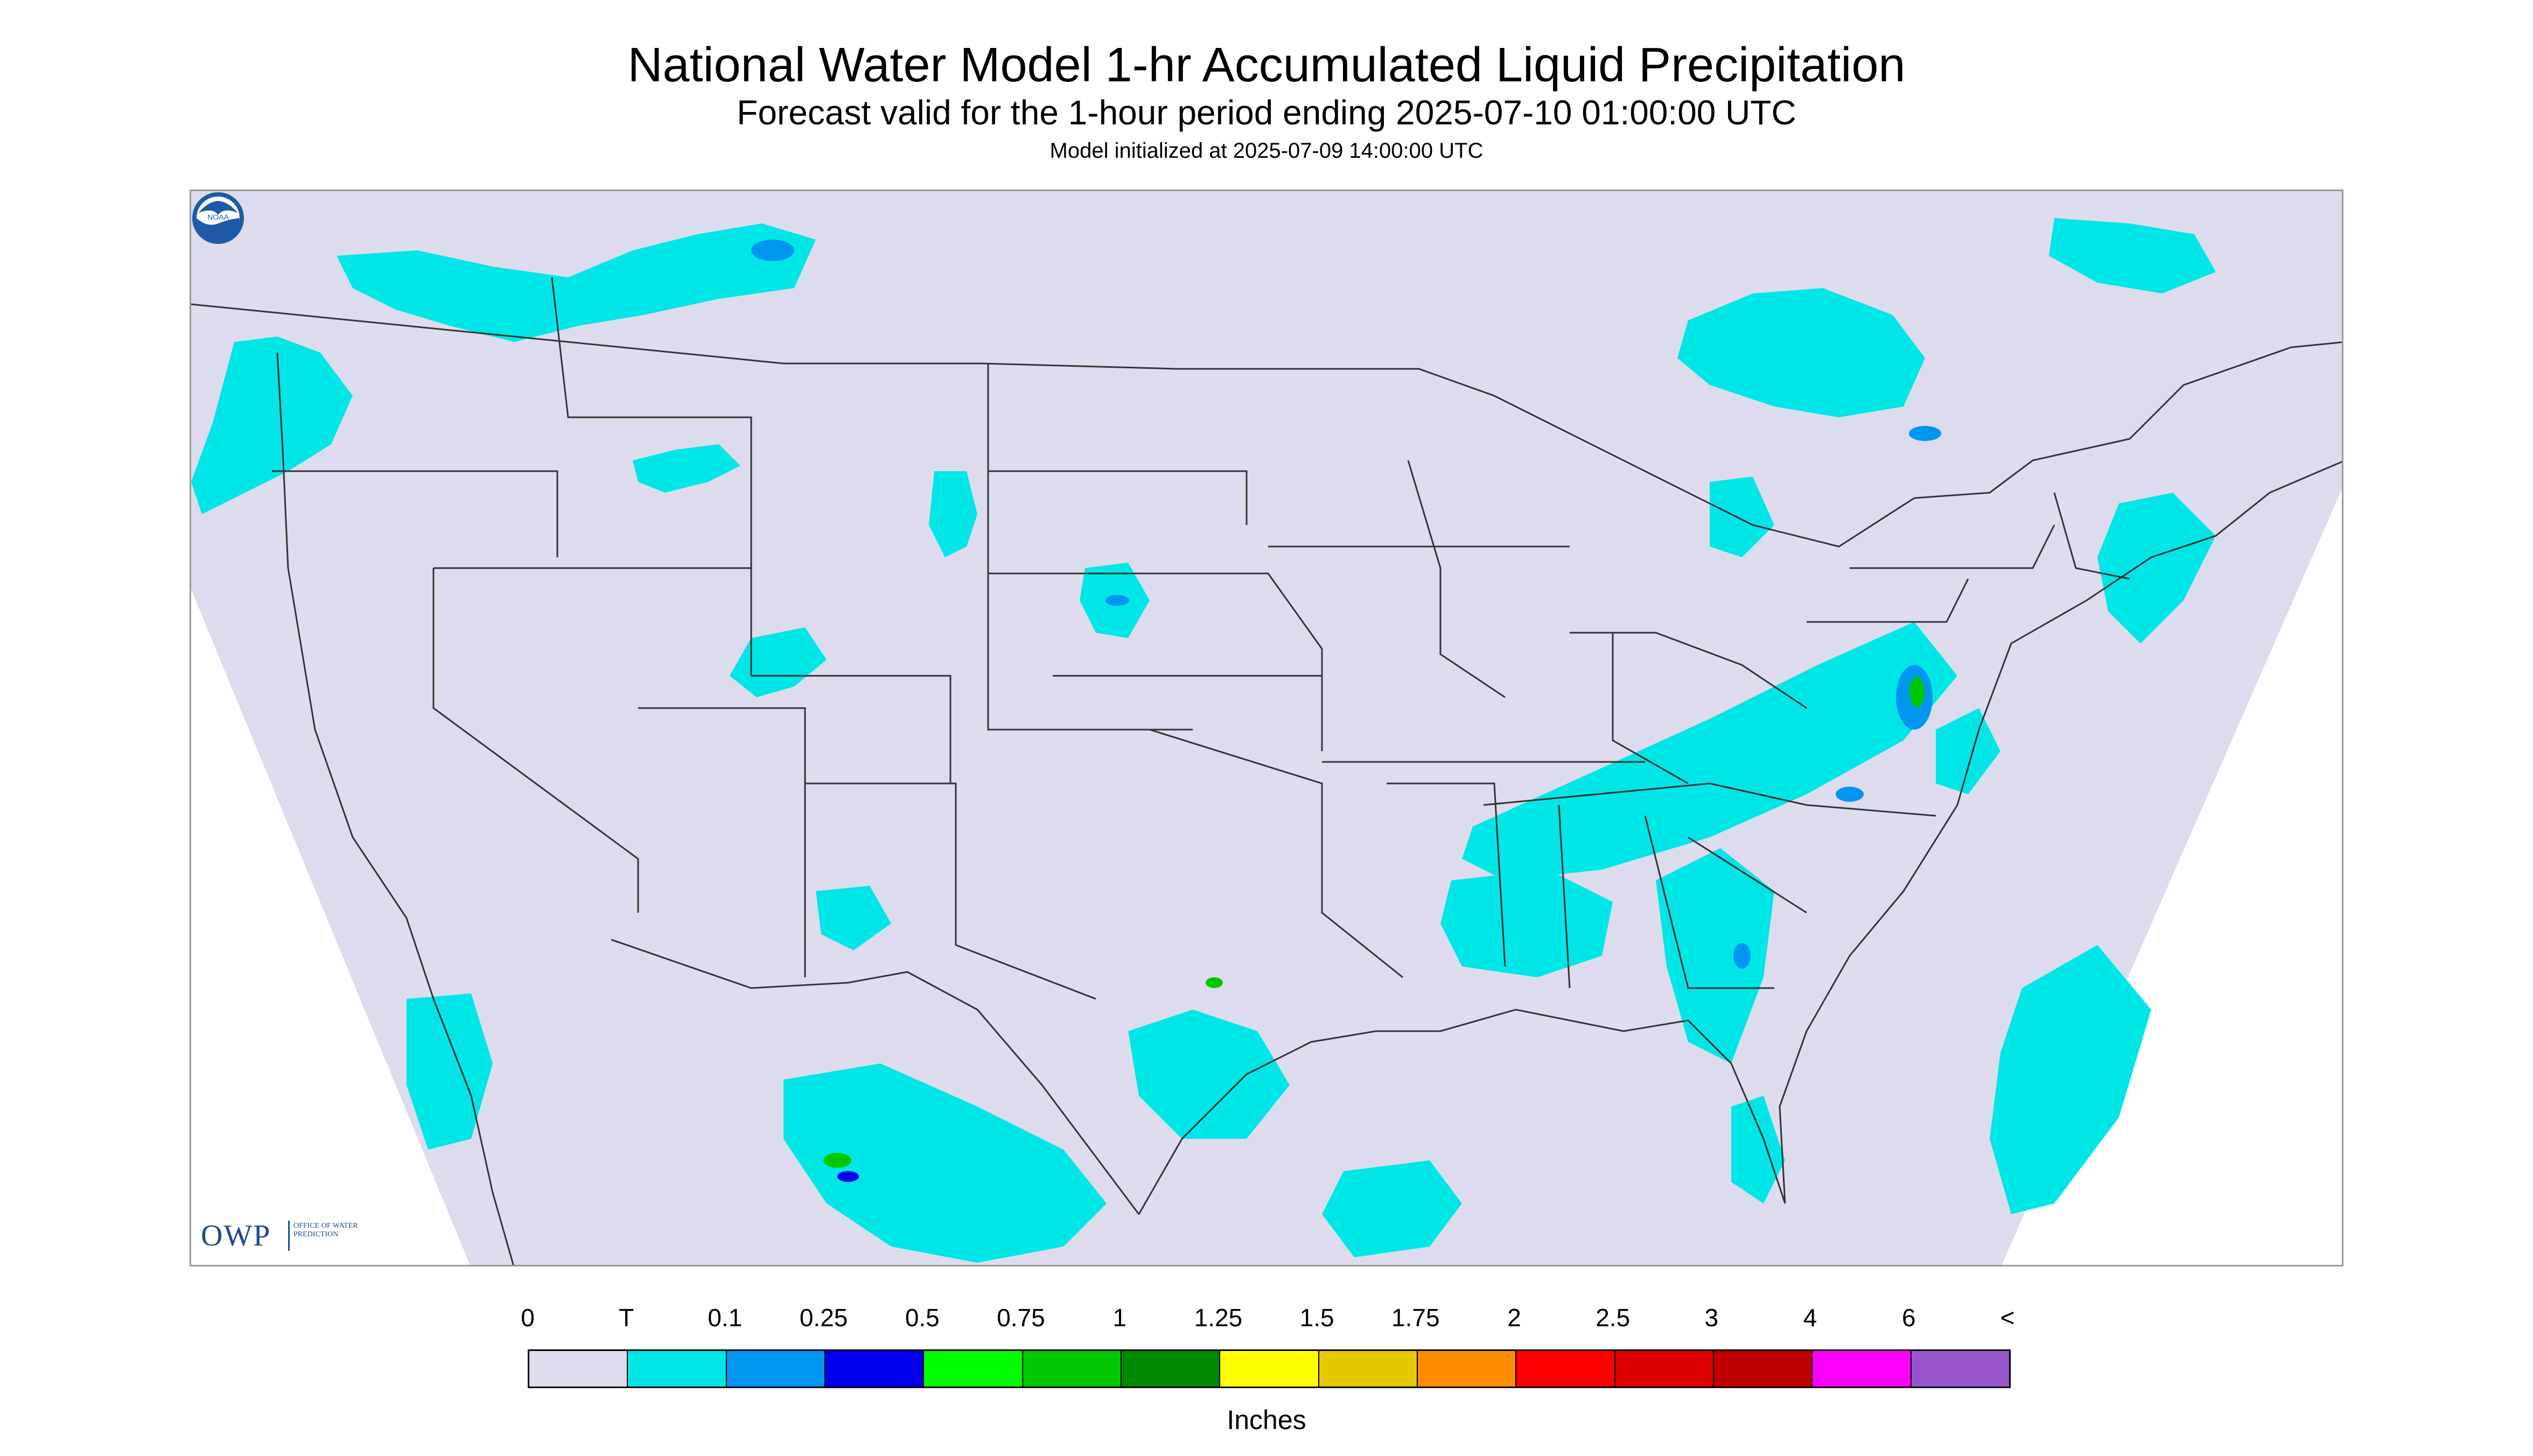 This screenshot has height=1456, width=2533. Describe the element at coordinates (1709, 751) in the screenshot. I see `precip-area-mid-atlantic` at that location.